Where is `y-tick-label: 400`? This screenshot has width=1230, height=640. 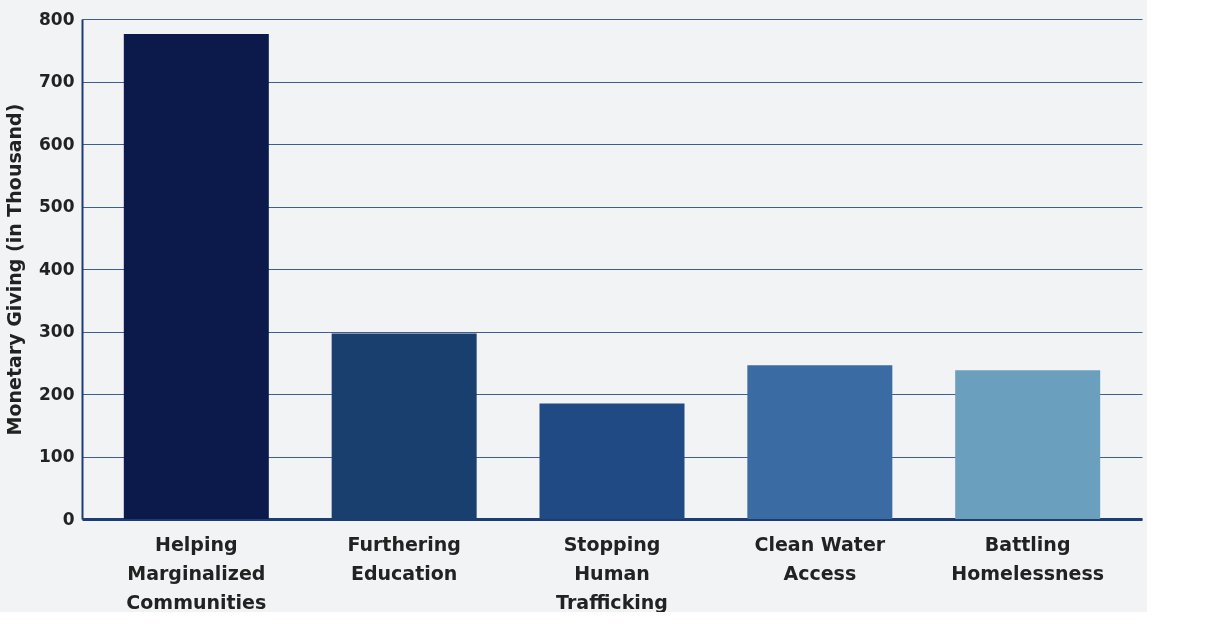 y-tick-label: 400 is located at coordinates (57, 268).